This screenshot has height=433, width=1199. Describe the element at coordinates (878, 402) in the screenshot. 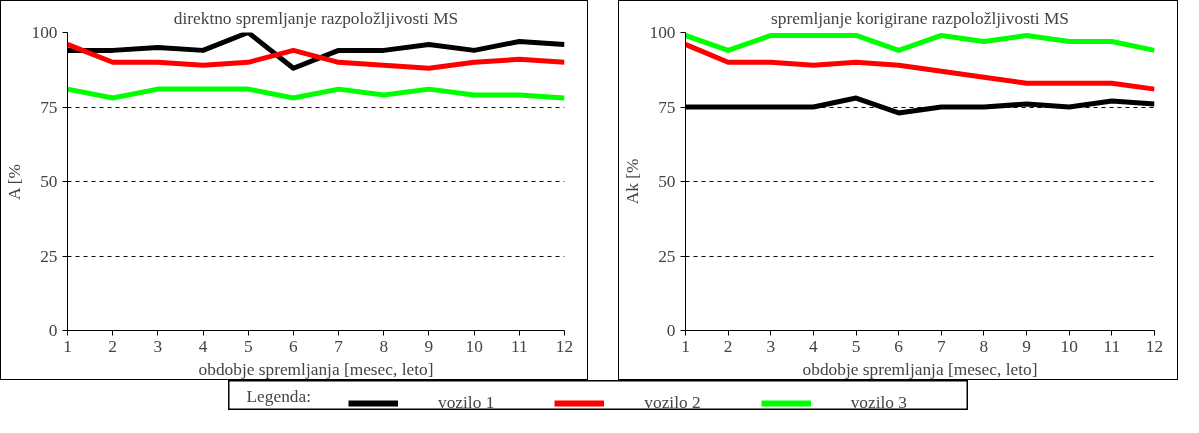

I see `legend-label: vozilo 3` at that location.